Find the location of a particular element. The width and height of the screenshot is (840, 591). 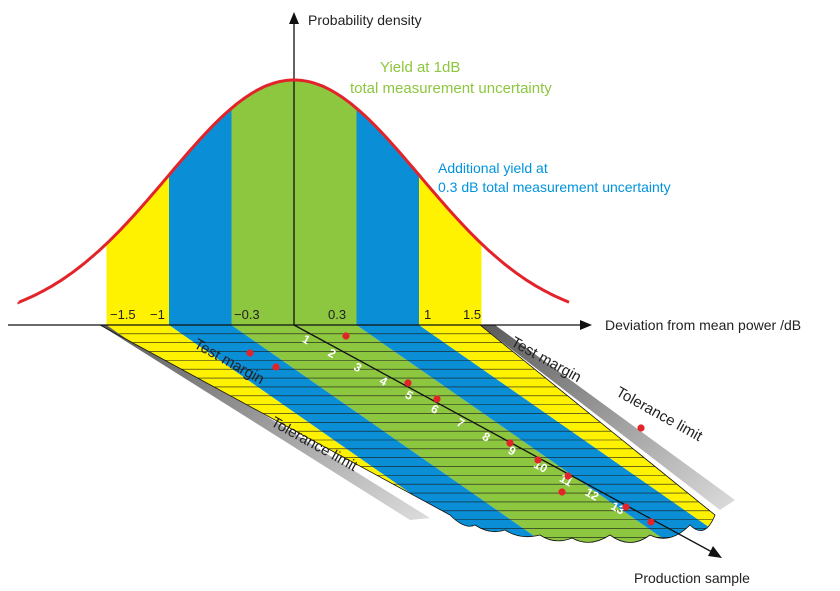

green-label-line1: Yield at 1dB is located at coordinates (420, 67).